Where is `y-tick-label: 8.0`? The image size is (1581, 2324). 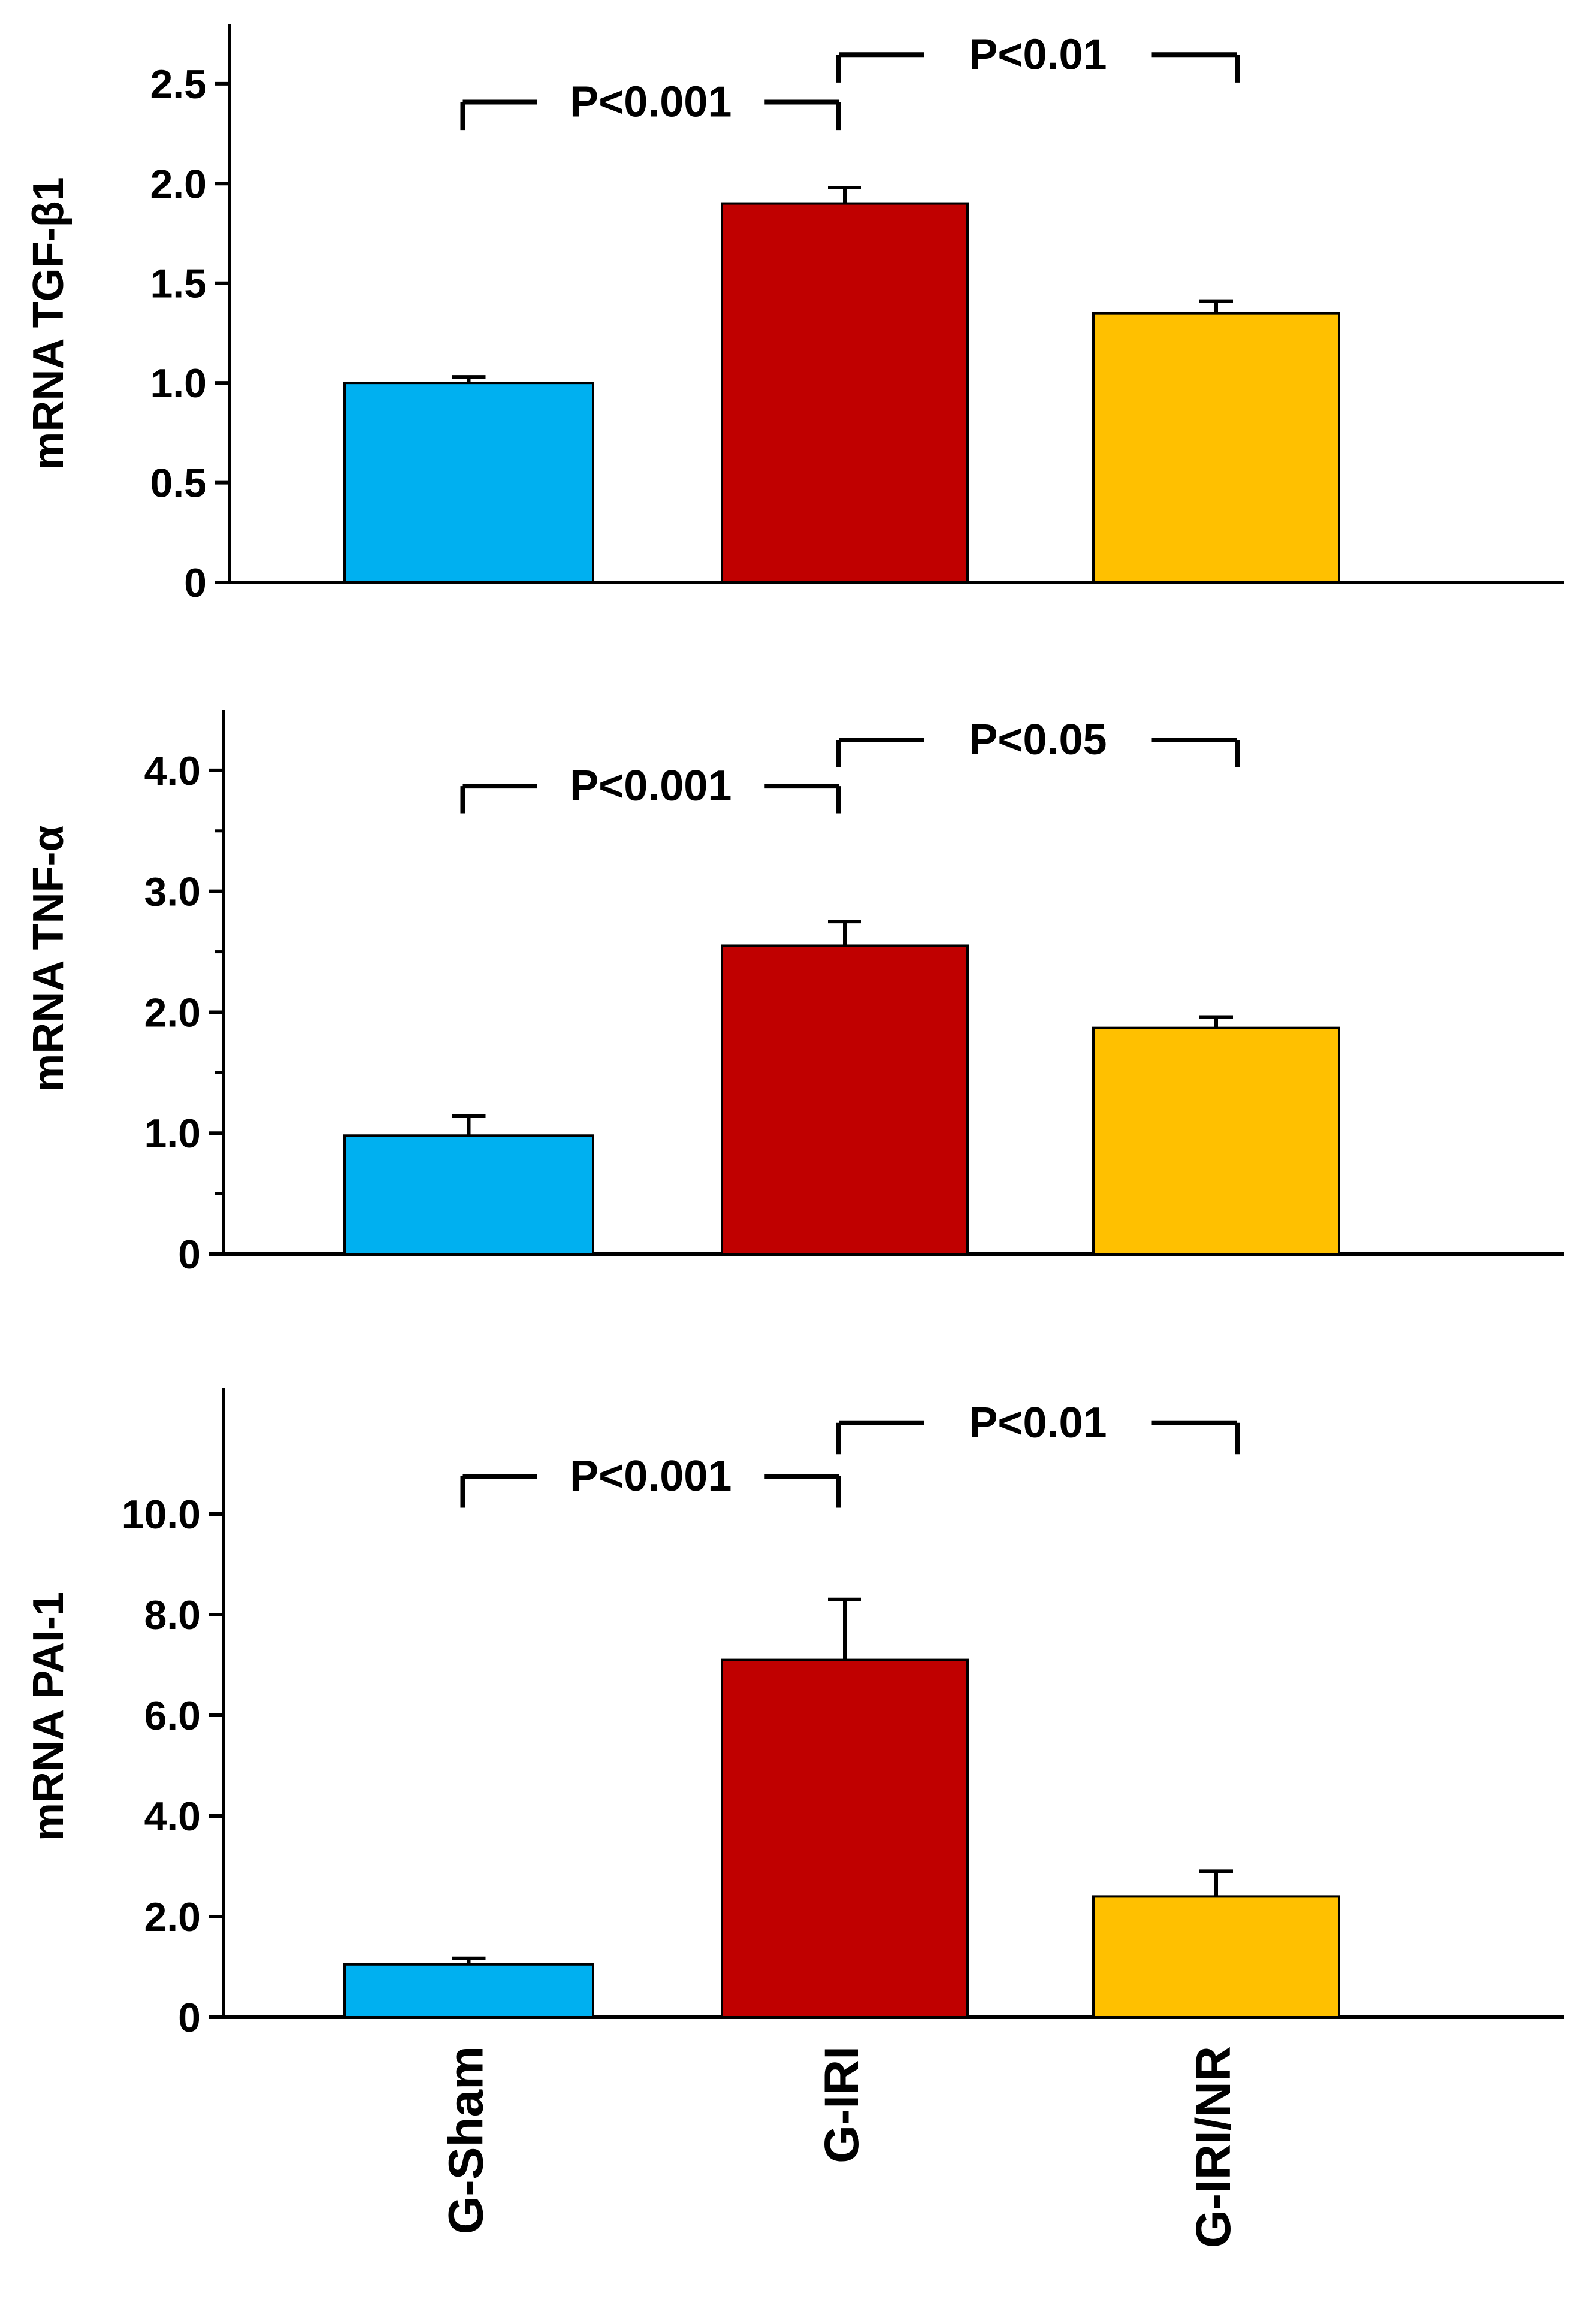
y-tick-label: 8.0 is located at coordinates (172, 1615).